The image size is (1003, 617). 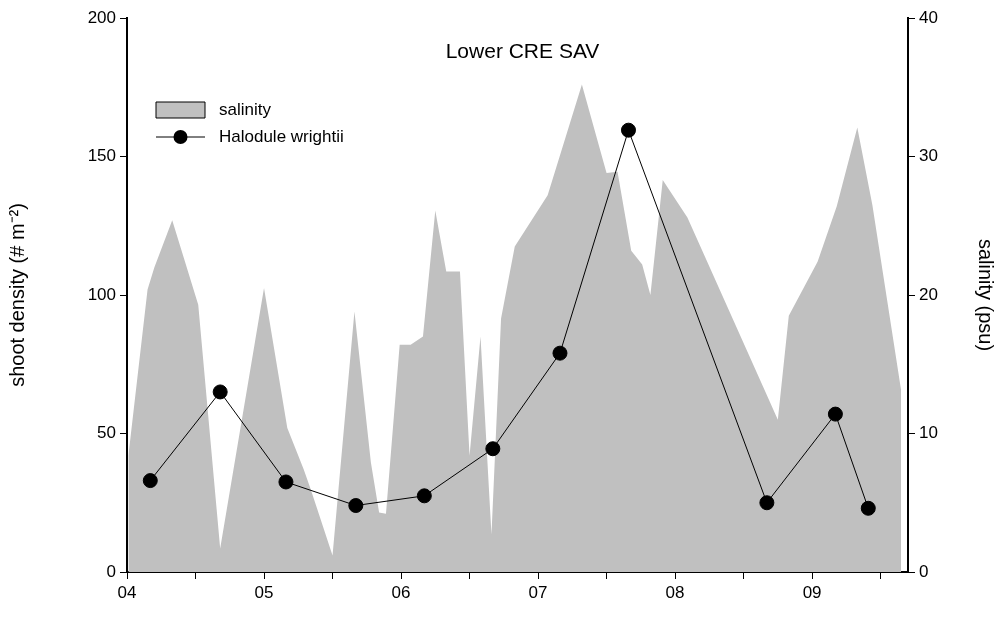 What do you see at coordinates (106, 433) in the screenshot?
I see `y-tick-label: 50` at bounding box center [106, 433].